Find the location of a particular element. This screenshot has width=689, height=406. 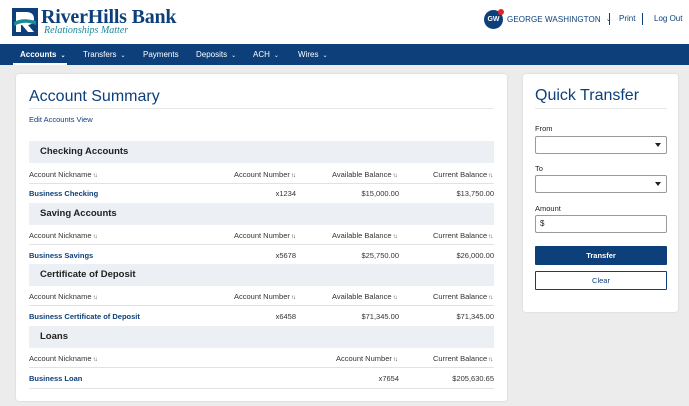

available-balance: $25,750.00 is located at coordinates (380, 255).